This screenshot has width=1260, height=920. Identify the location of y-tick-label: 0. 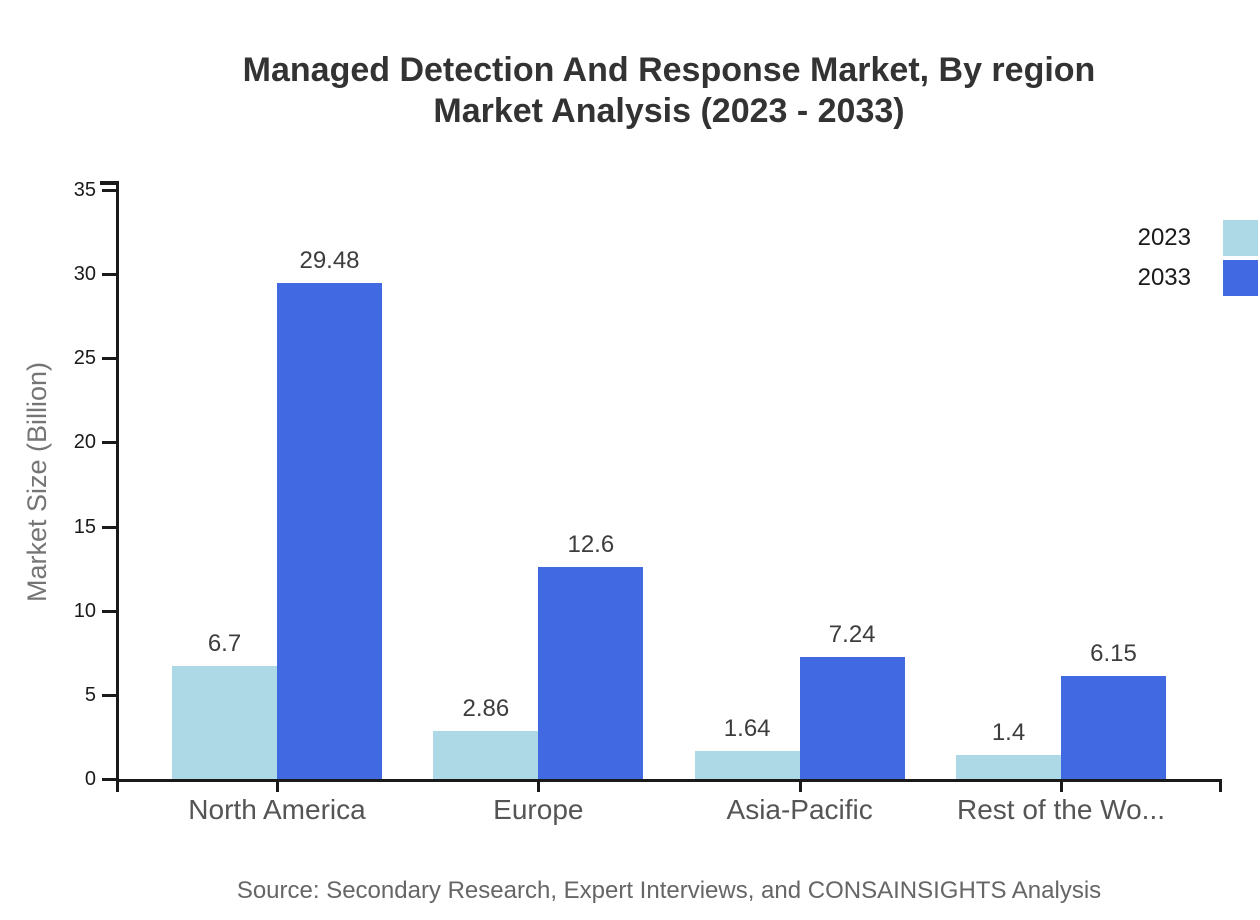
(90, 779).